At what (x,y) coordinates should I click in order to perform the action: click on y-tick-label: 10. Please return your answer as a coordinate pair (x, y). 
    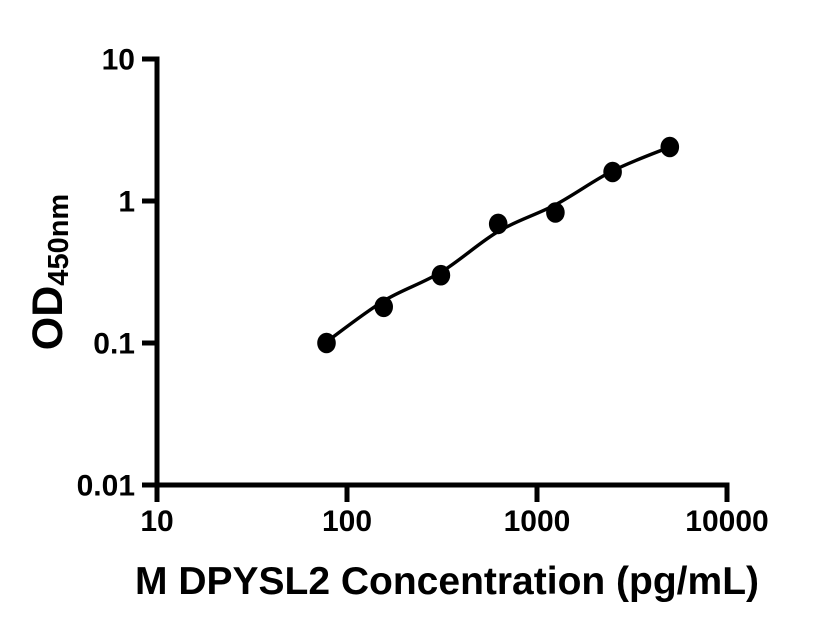
    Looking at the image, I should click on (118, 60).